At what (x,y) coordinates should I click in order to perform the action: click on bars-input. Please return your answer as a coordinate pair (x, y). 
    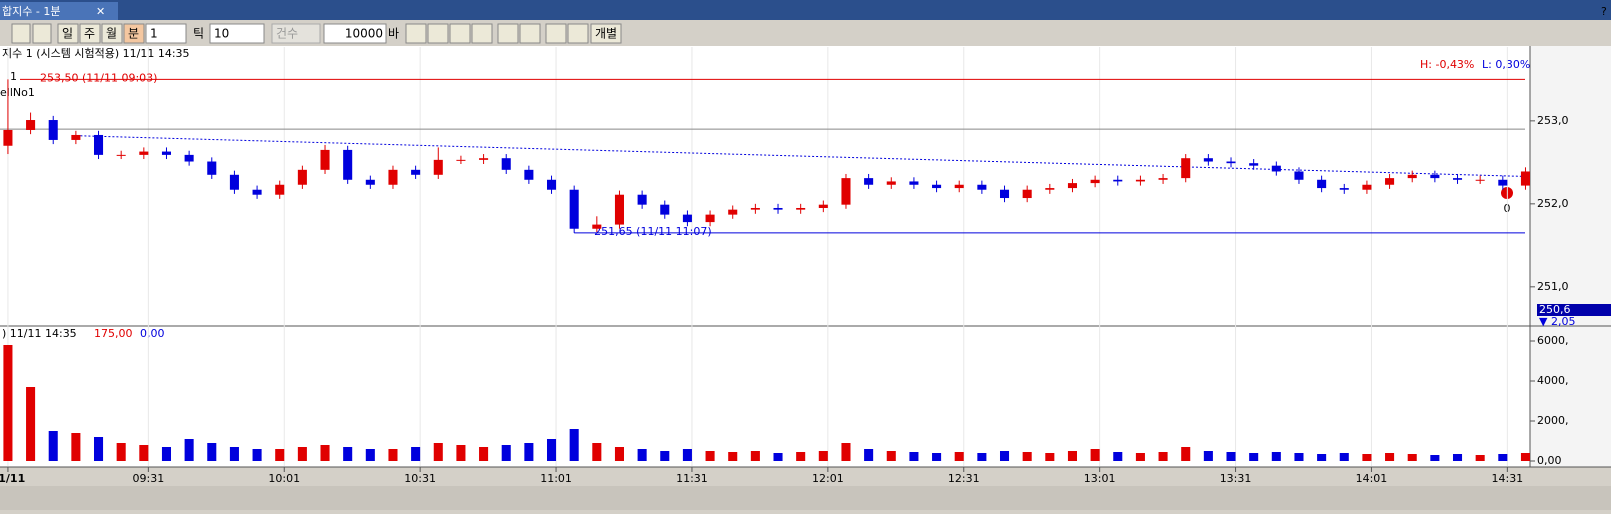
    Looking at the image, I should click on (355, 33).